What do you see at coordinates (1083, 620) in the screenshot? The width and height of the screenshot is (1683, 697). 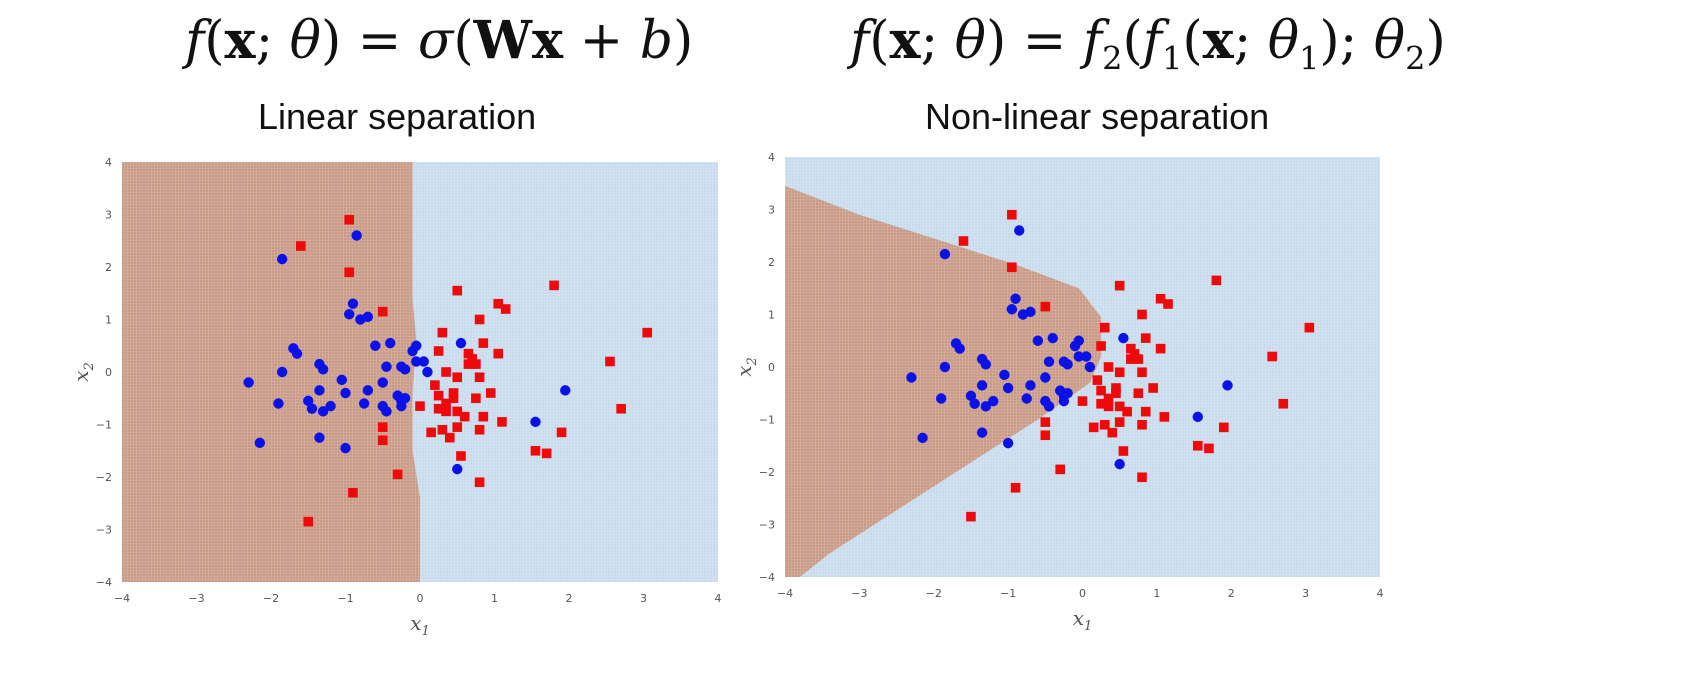 I see `x-axis-label: x1` at bounding box center [1083, 620].